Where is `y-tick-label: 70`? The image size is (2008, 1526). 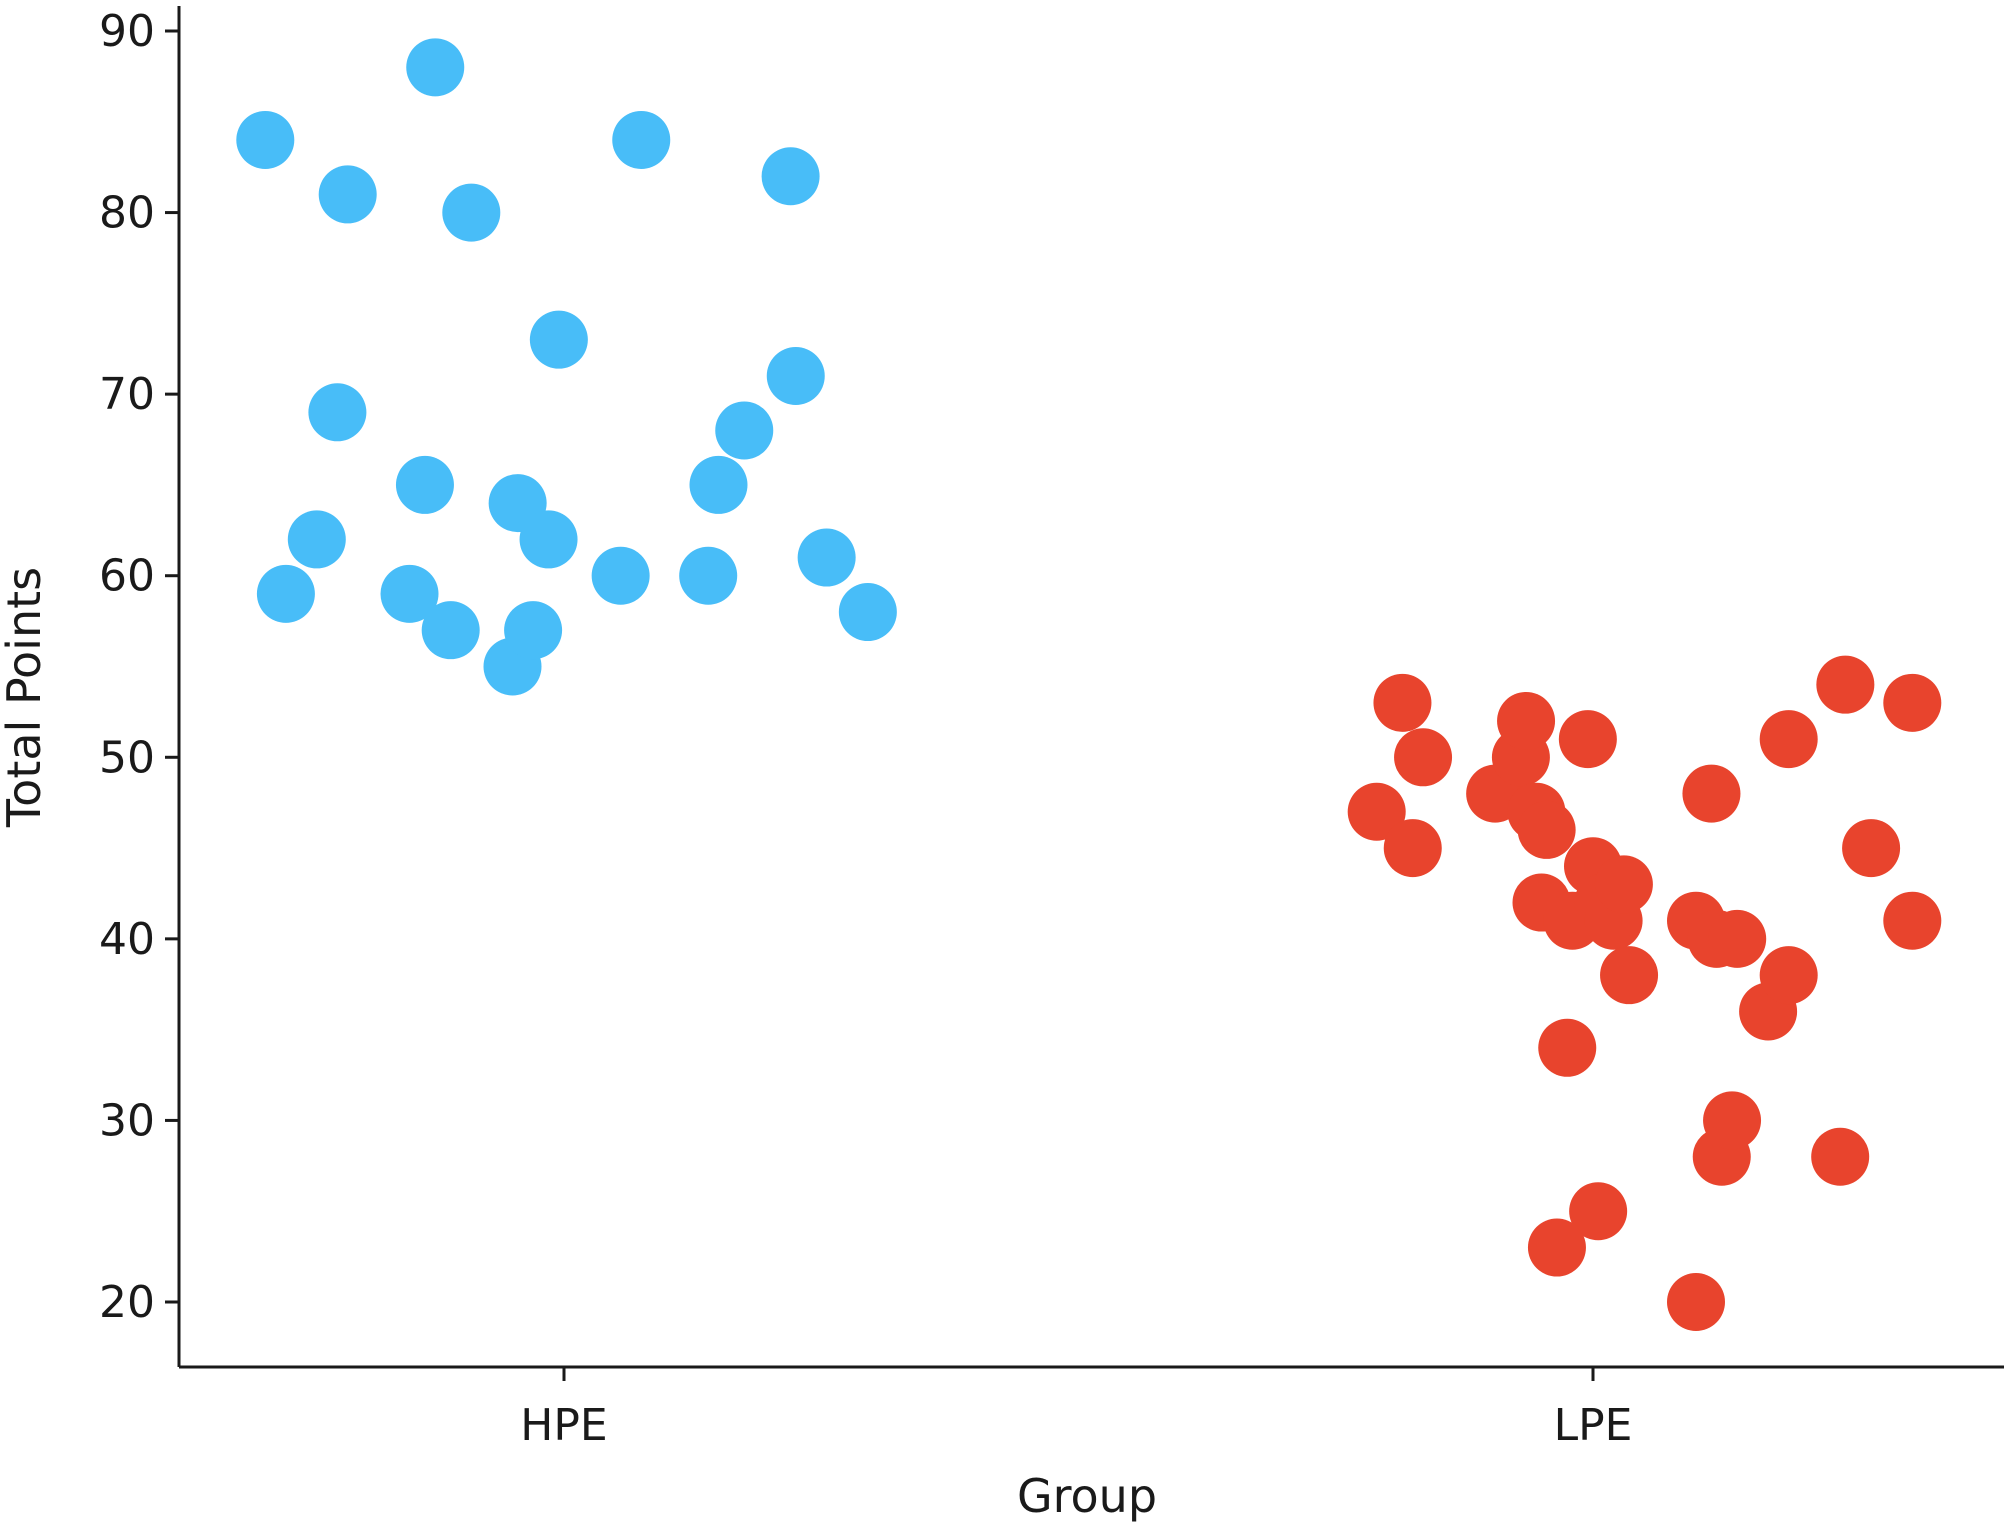 y-tick-label: 70 is located at coordinates (127, 394).